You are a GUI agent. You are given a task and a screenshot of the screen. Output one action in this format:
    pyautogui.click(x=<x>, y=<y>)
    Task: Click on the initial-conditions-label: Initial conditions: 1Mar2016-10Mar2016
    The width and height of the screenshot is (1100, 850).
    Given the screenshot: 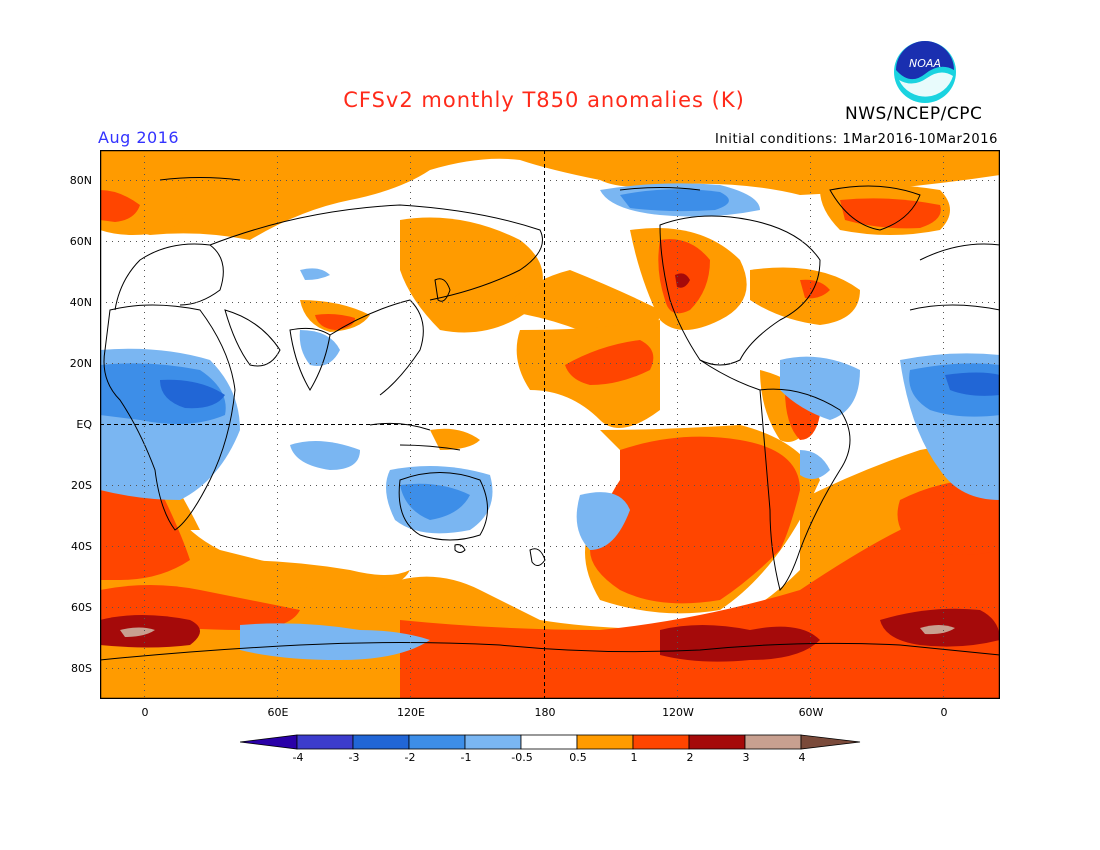 What is the action you would take?
    pyautogui.click(x=856, y=139)
    